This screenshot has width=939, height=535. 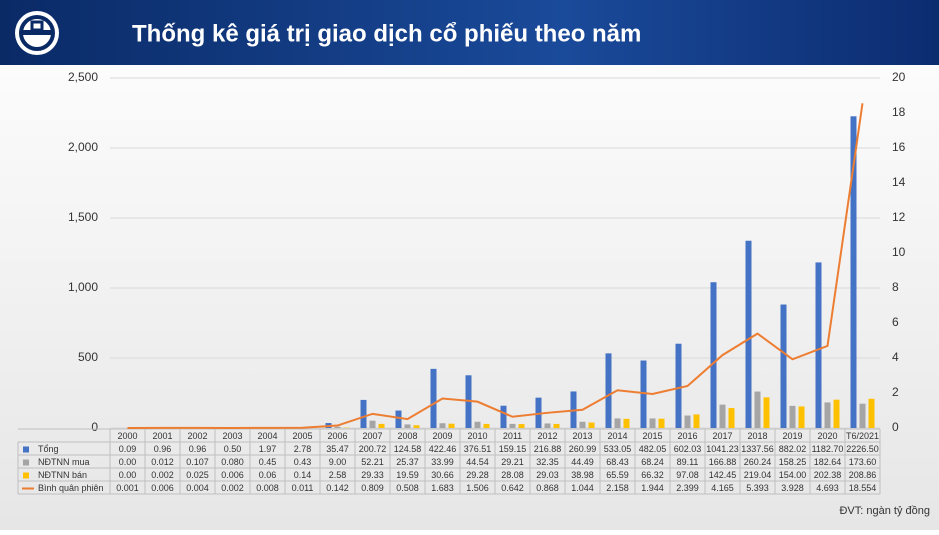 What do you see at coordinates (163, 449) in the screenshot?
I see `table-cell: 0.96` at bounding box center [163, 449].